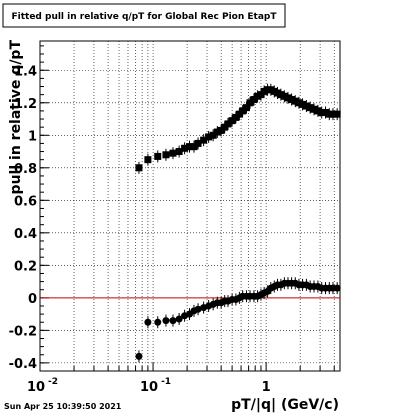 Image resolution: width=400 pixels, height=414 pixels. What do you see at coordinates (23, 331) in the screenshot?
I see `y-tick-label: -0.2` at bounding box center [23, 331].